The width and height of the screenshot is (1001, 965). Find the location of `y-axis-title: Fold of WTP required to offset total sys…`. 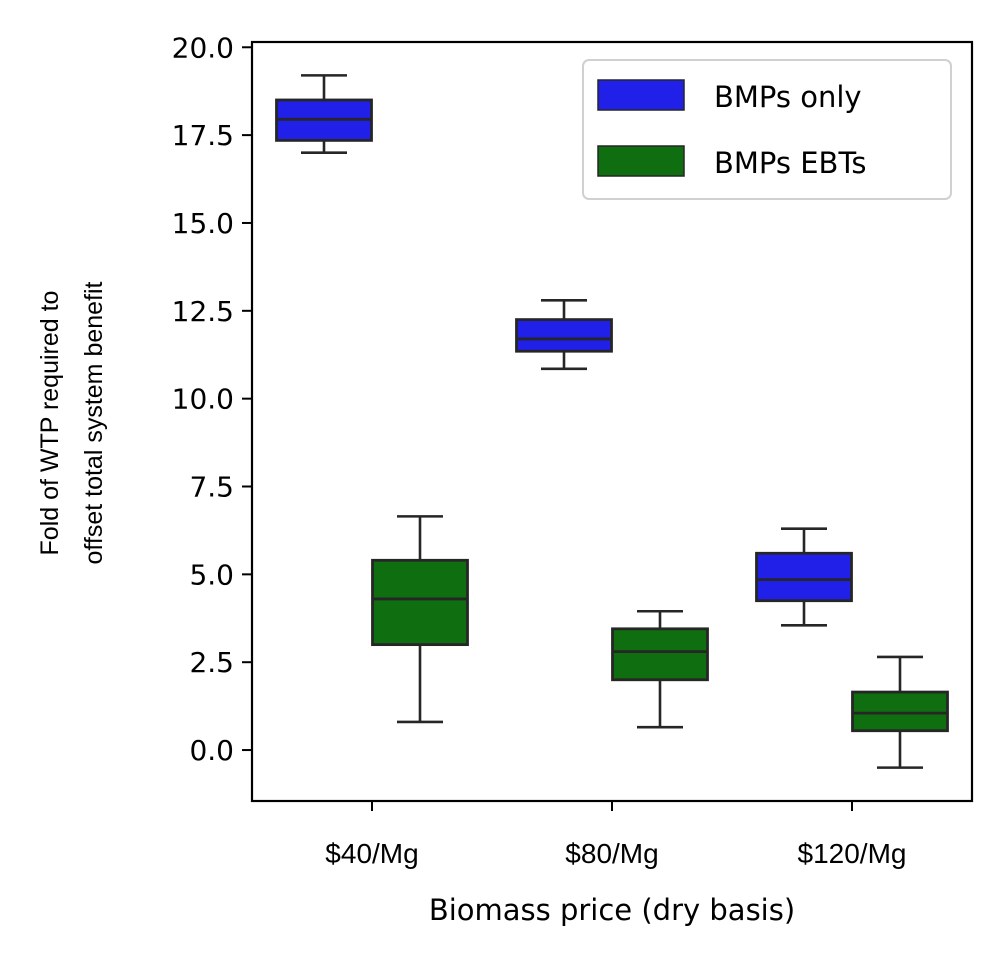

y-axis-title: Fold of WTP required to offset total sys… is located at coordinates (72, 422).